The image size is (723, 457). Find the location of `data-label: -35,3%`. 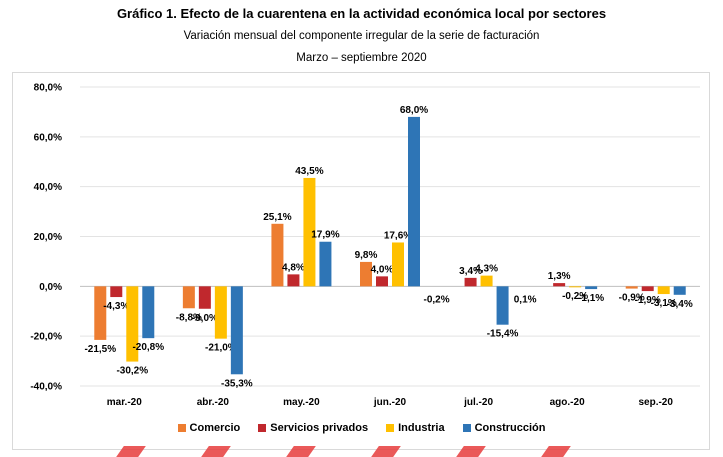

data-label: -35,3% is located at coordinates (237, 383).